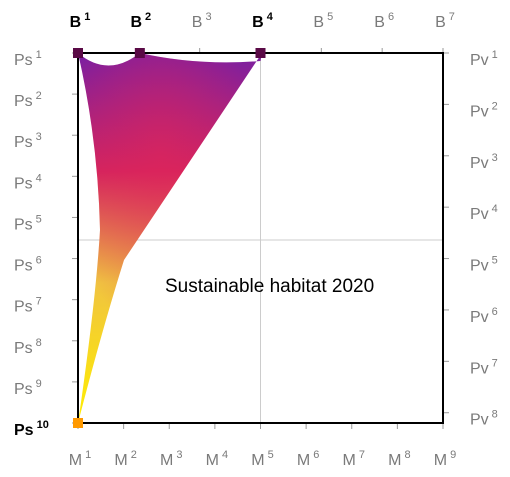 Image resolution: width=510 pixels, height=477 pixels. Describe the element at coordinates (269, 286) in the screenshot. I see `diagram-title: Sustainable habitat 2020` at that location.